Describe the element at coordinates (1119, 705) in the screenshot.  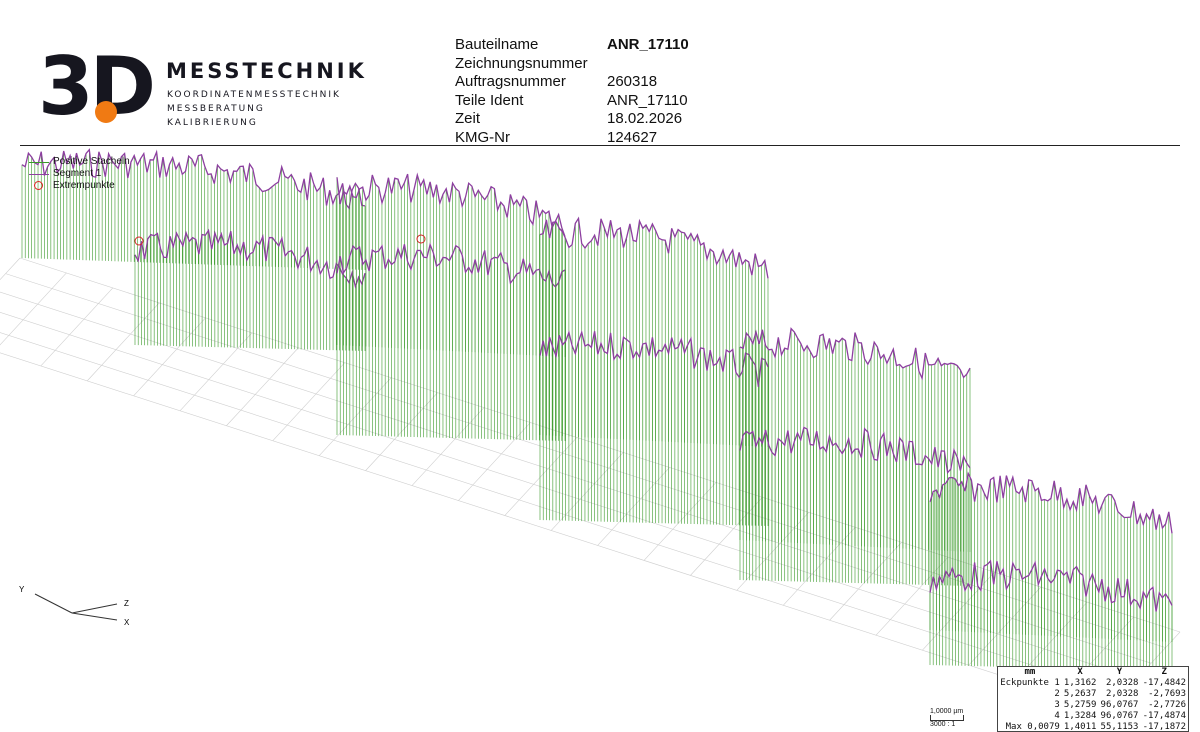
I see `table-cell: 96,0767` at that location.